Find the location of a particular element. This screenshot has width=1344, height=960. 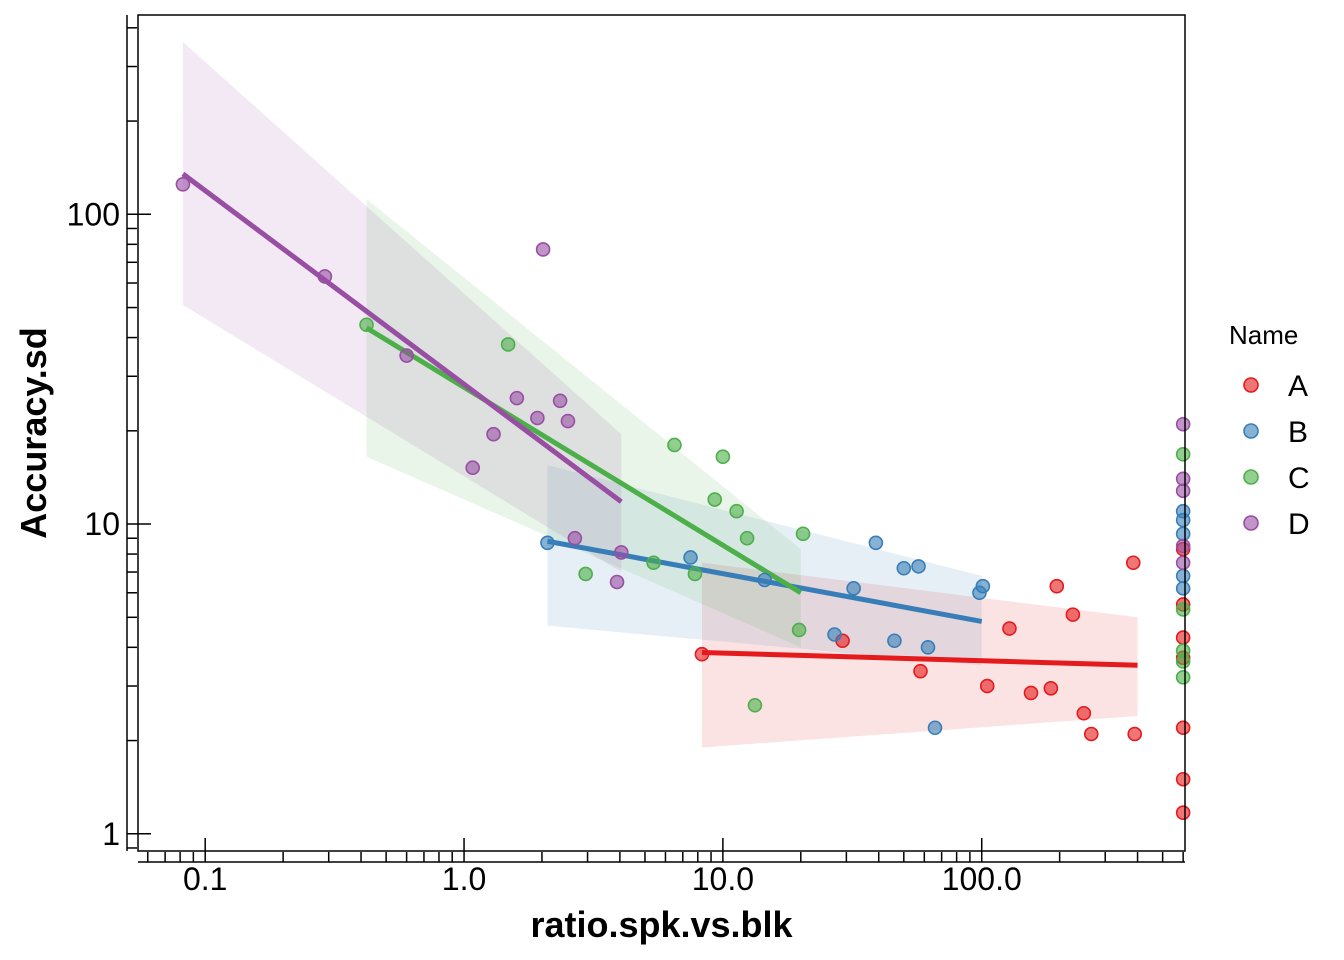

legend-title: Name is located at coordinates (1263, 335).